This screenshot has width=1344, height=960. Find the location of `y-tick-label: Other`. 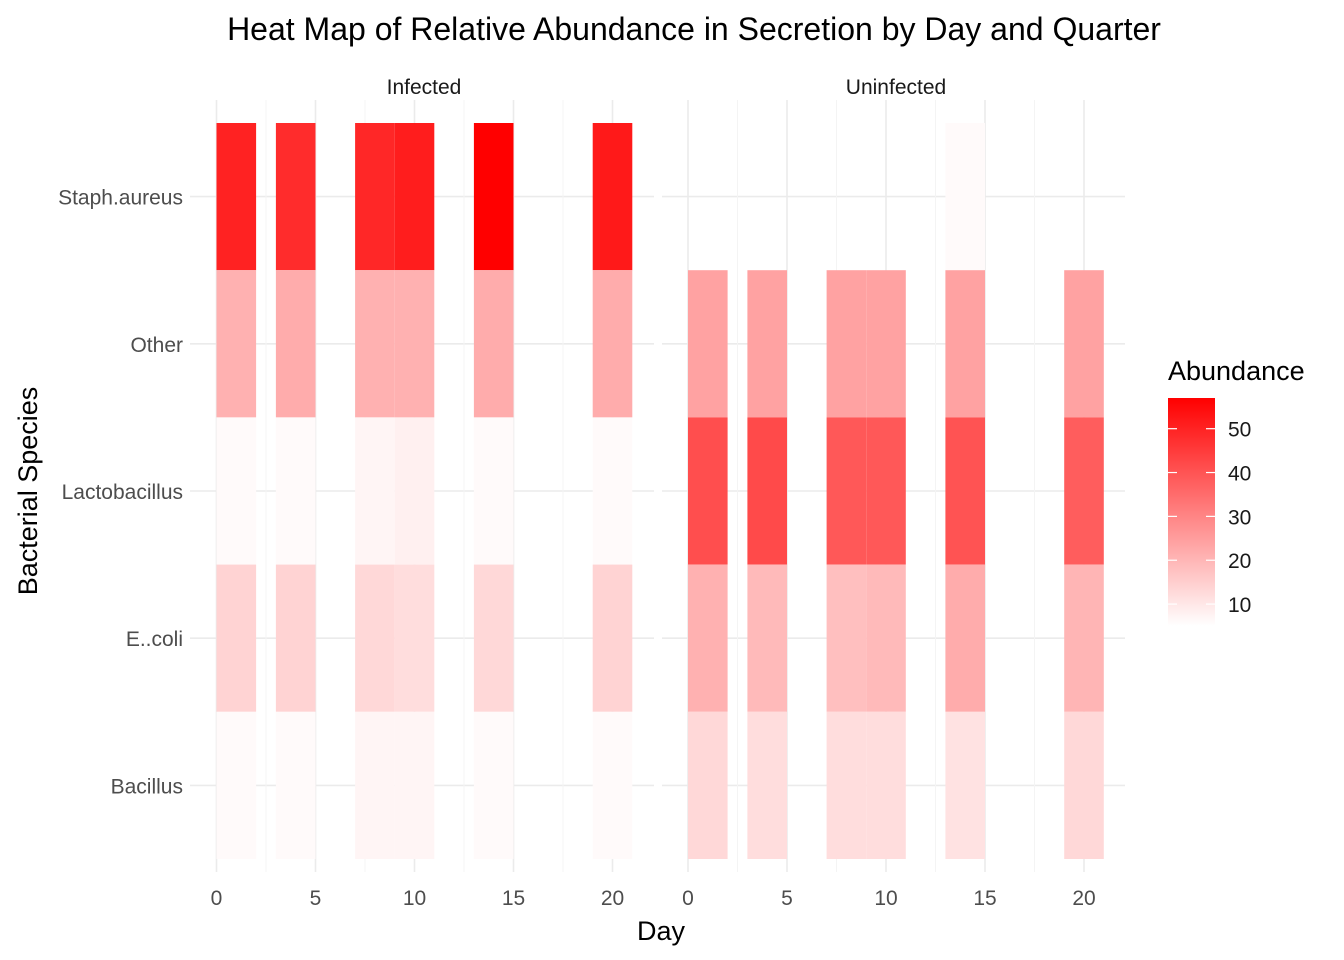

y-tick-label: Other is located at coordinates (156, 345).